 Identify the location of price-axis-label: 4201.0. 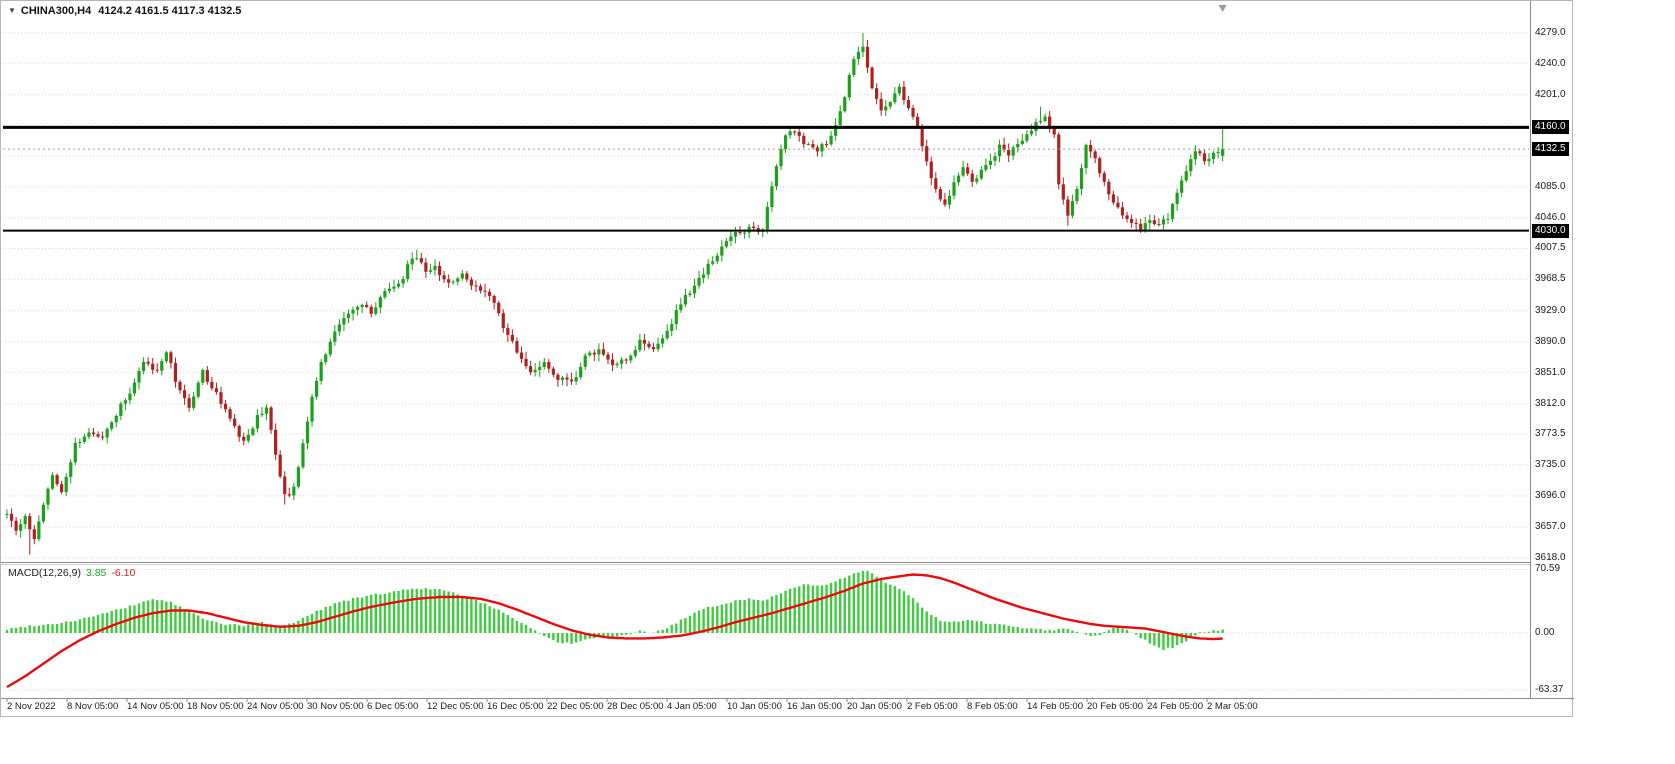
(1550, 94).